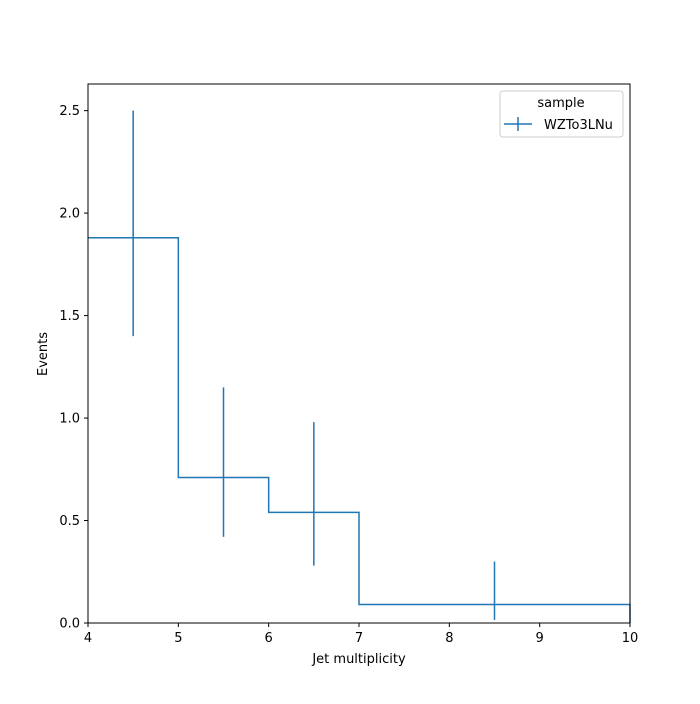 Image resolution: width=700 pixels, height=704 pixels. Describe the element at coordinates (69, 624) in the screenshot. I see `y-tick-label: 0.0` at that location.